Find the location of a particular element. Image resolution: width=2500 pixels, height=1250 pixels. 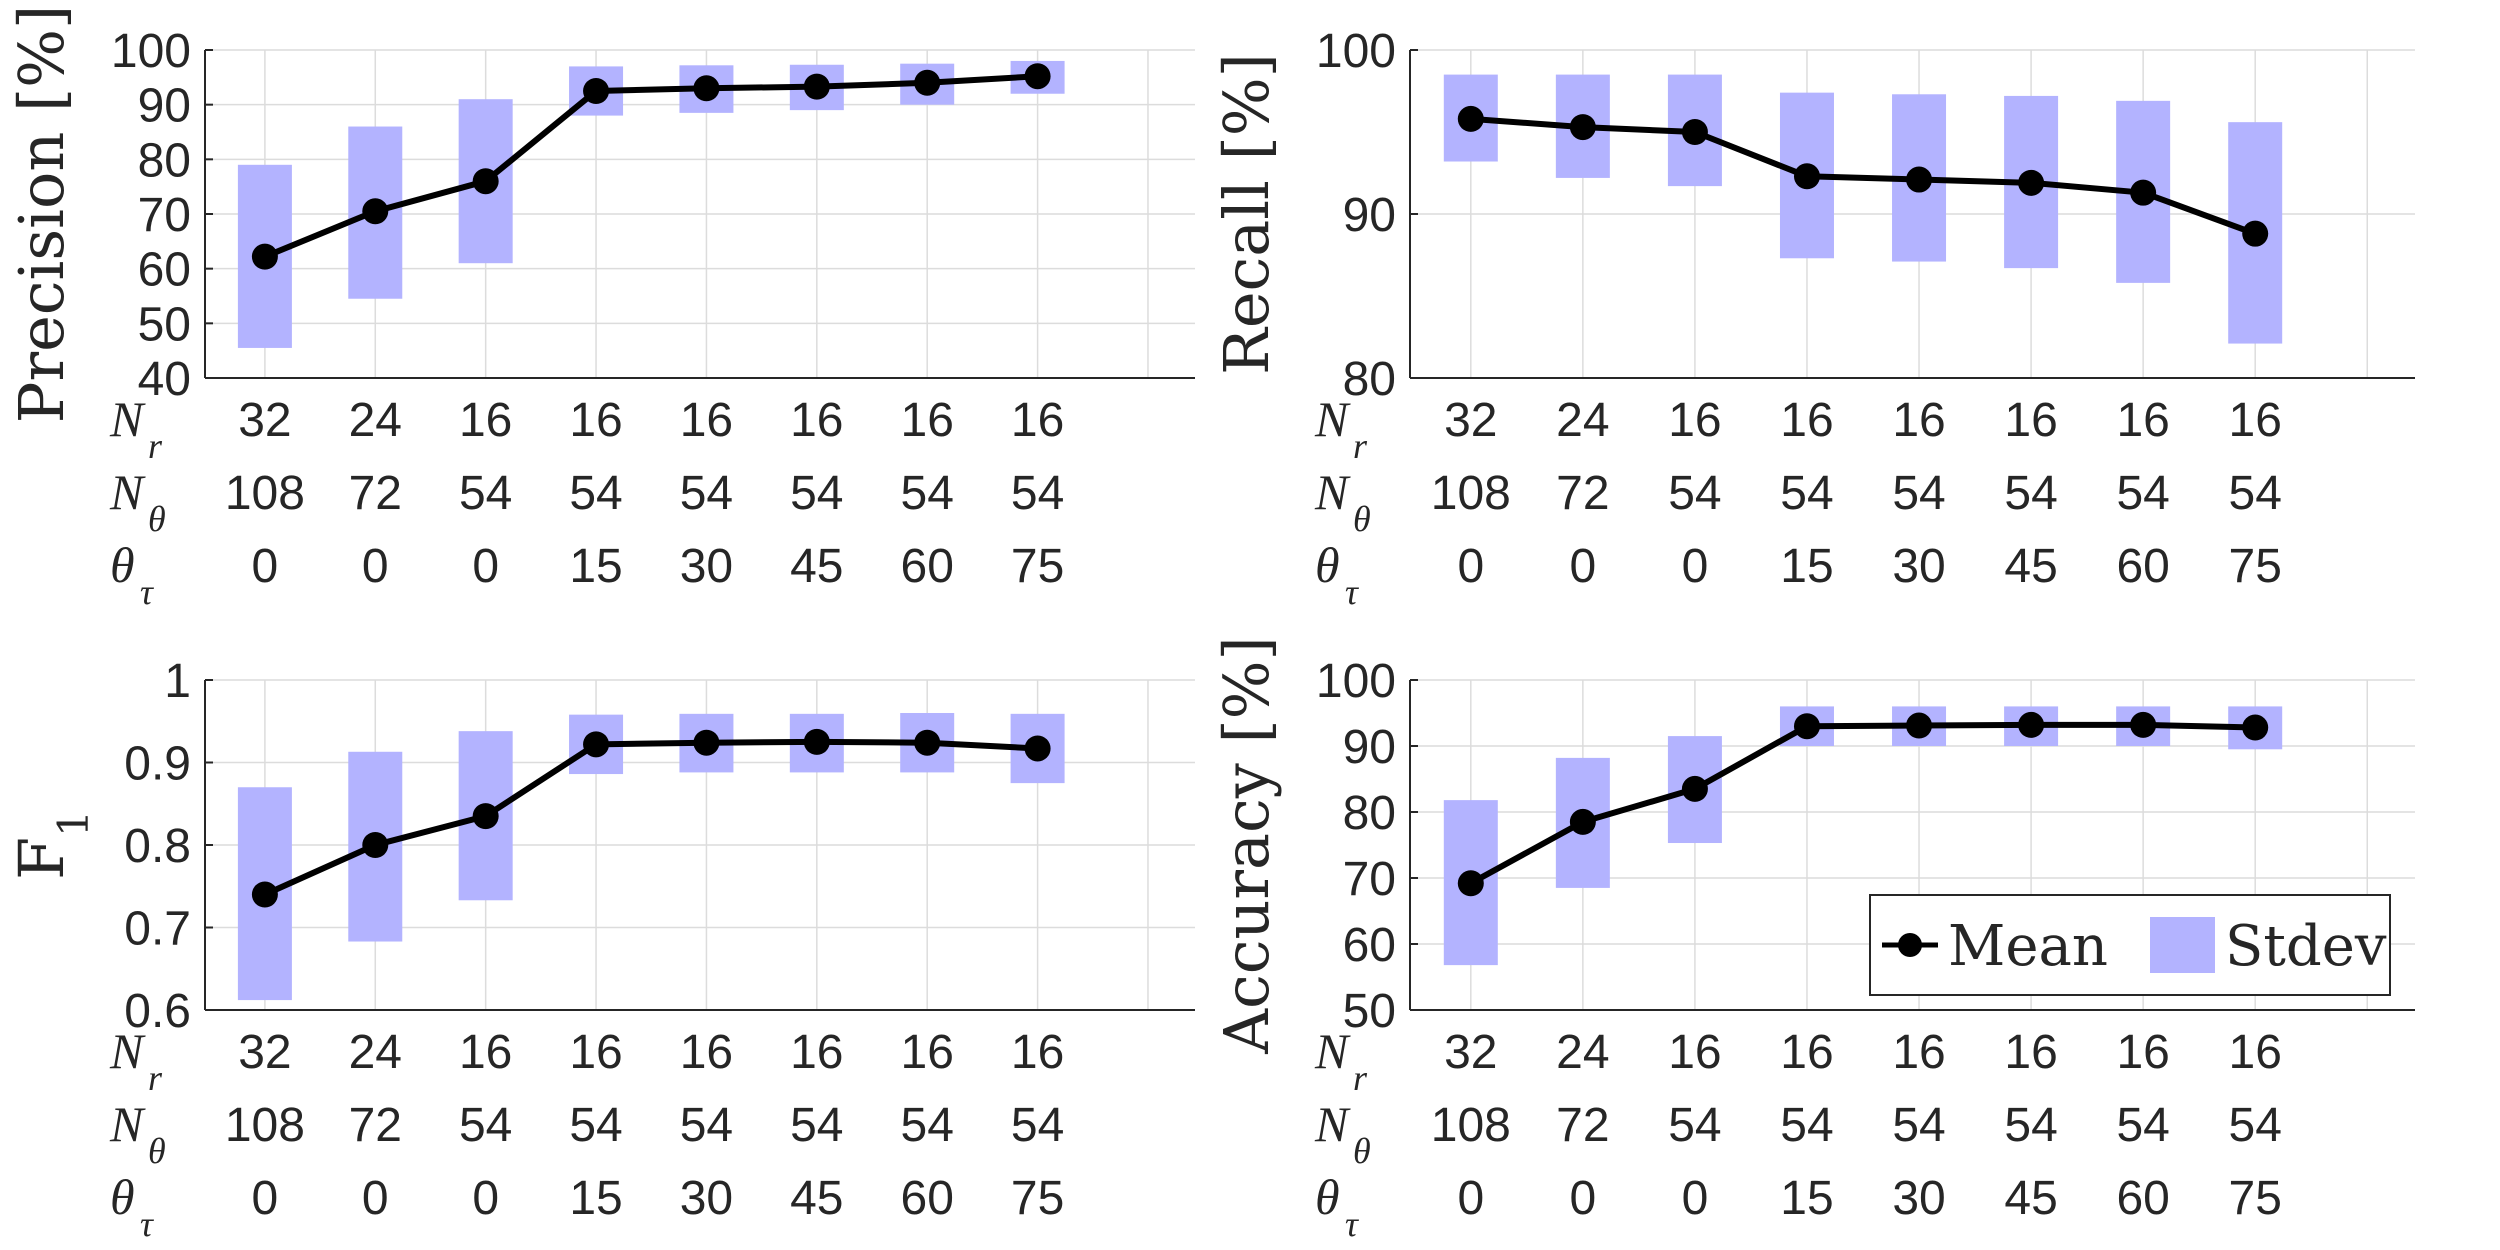

param-subscript: θ is located at coordinates (157, 1151).